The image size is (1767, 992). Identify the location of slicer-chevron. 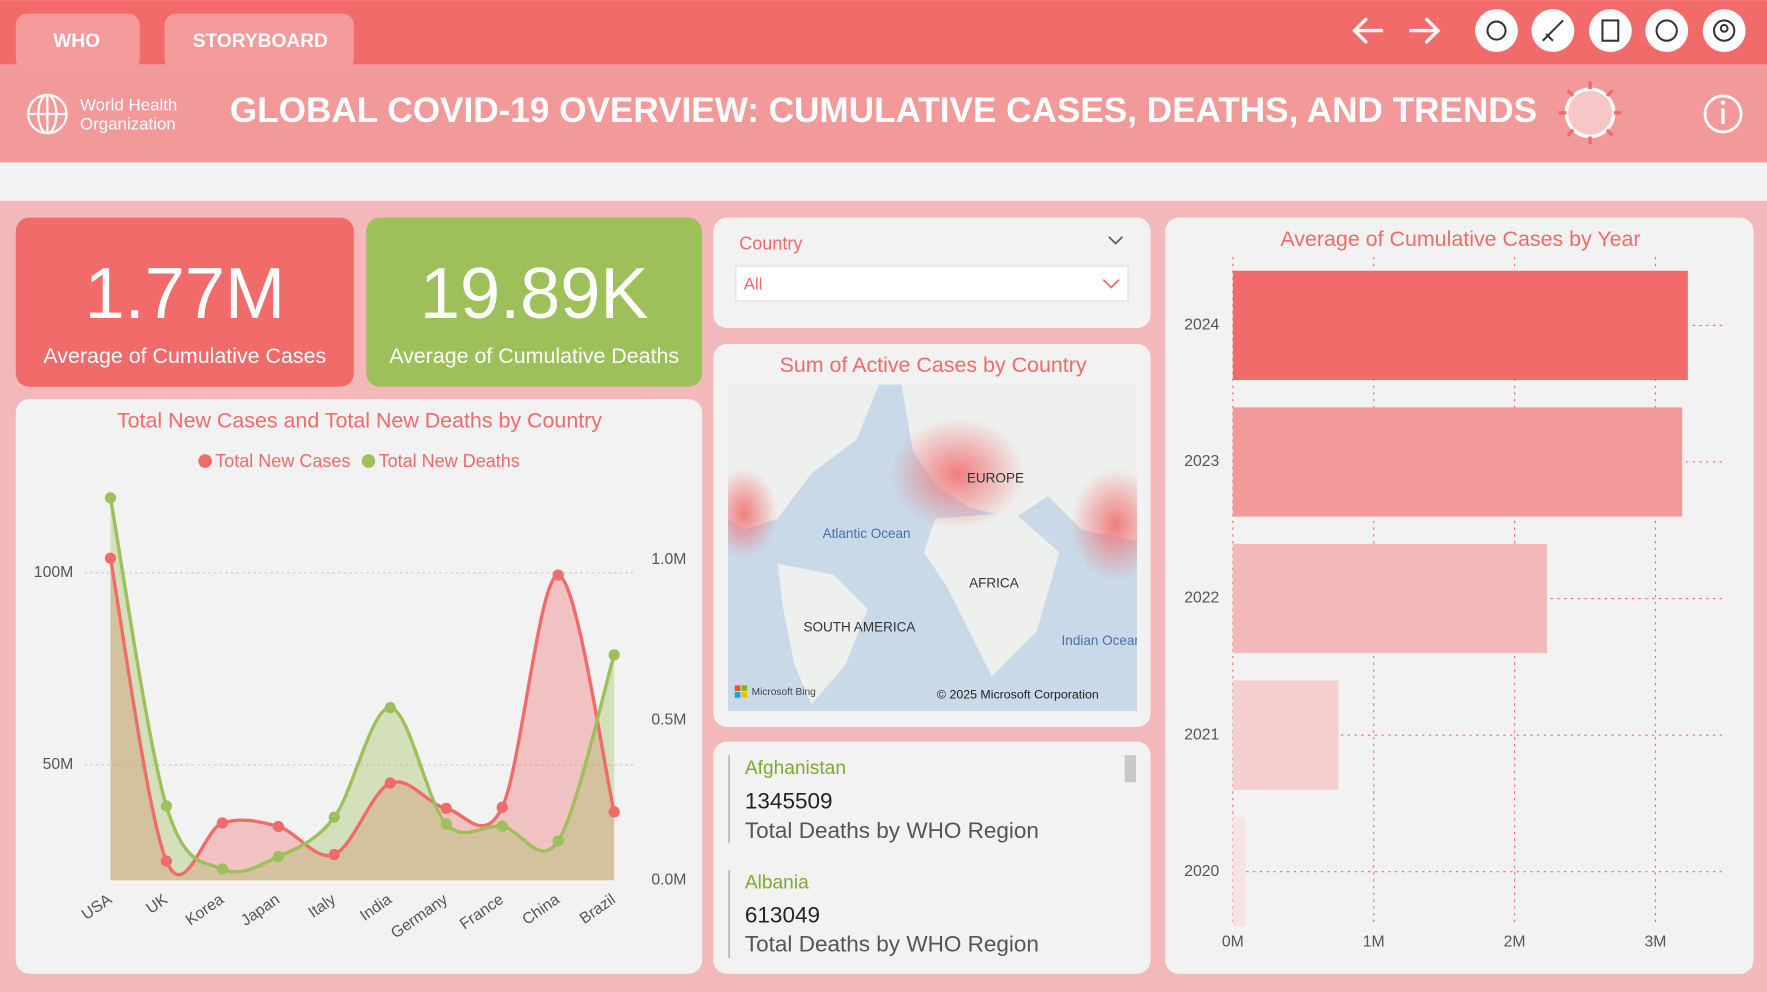
(1116, 240).